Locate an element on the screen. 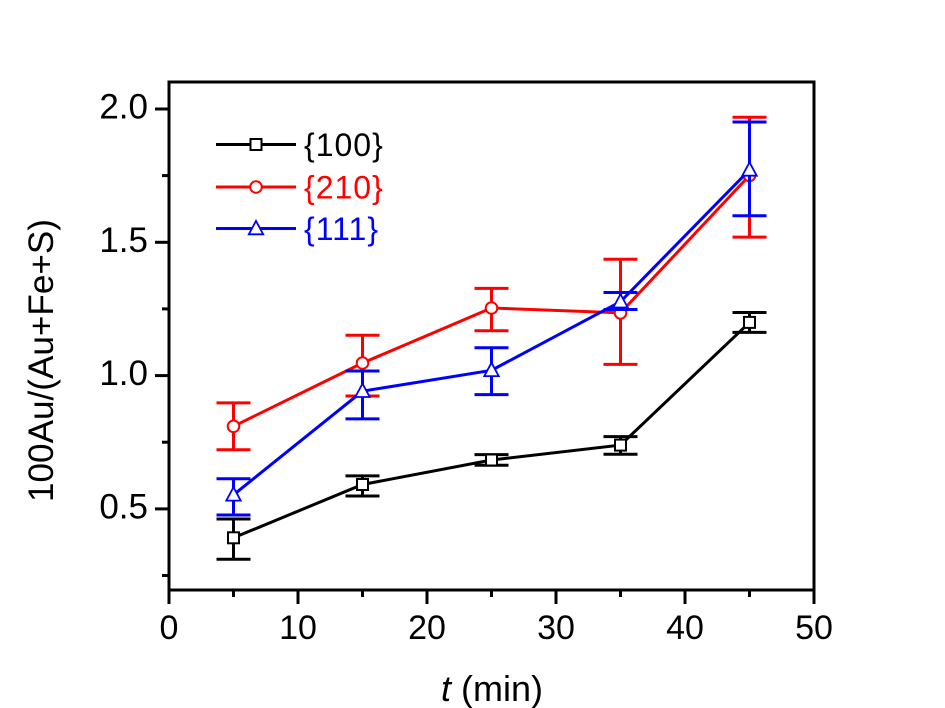 This screenshot has width=945, height=708. svg-text: 100Au/(Au+Fe+S) is located at coordinates (41, 360).